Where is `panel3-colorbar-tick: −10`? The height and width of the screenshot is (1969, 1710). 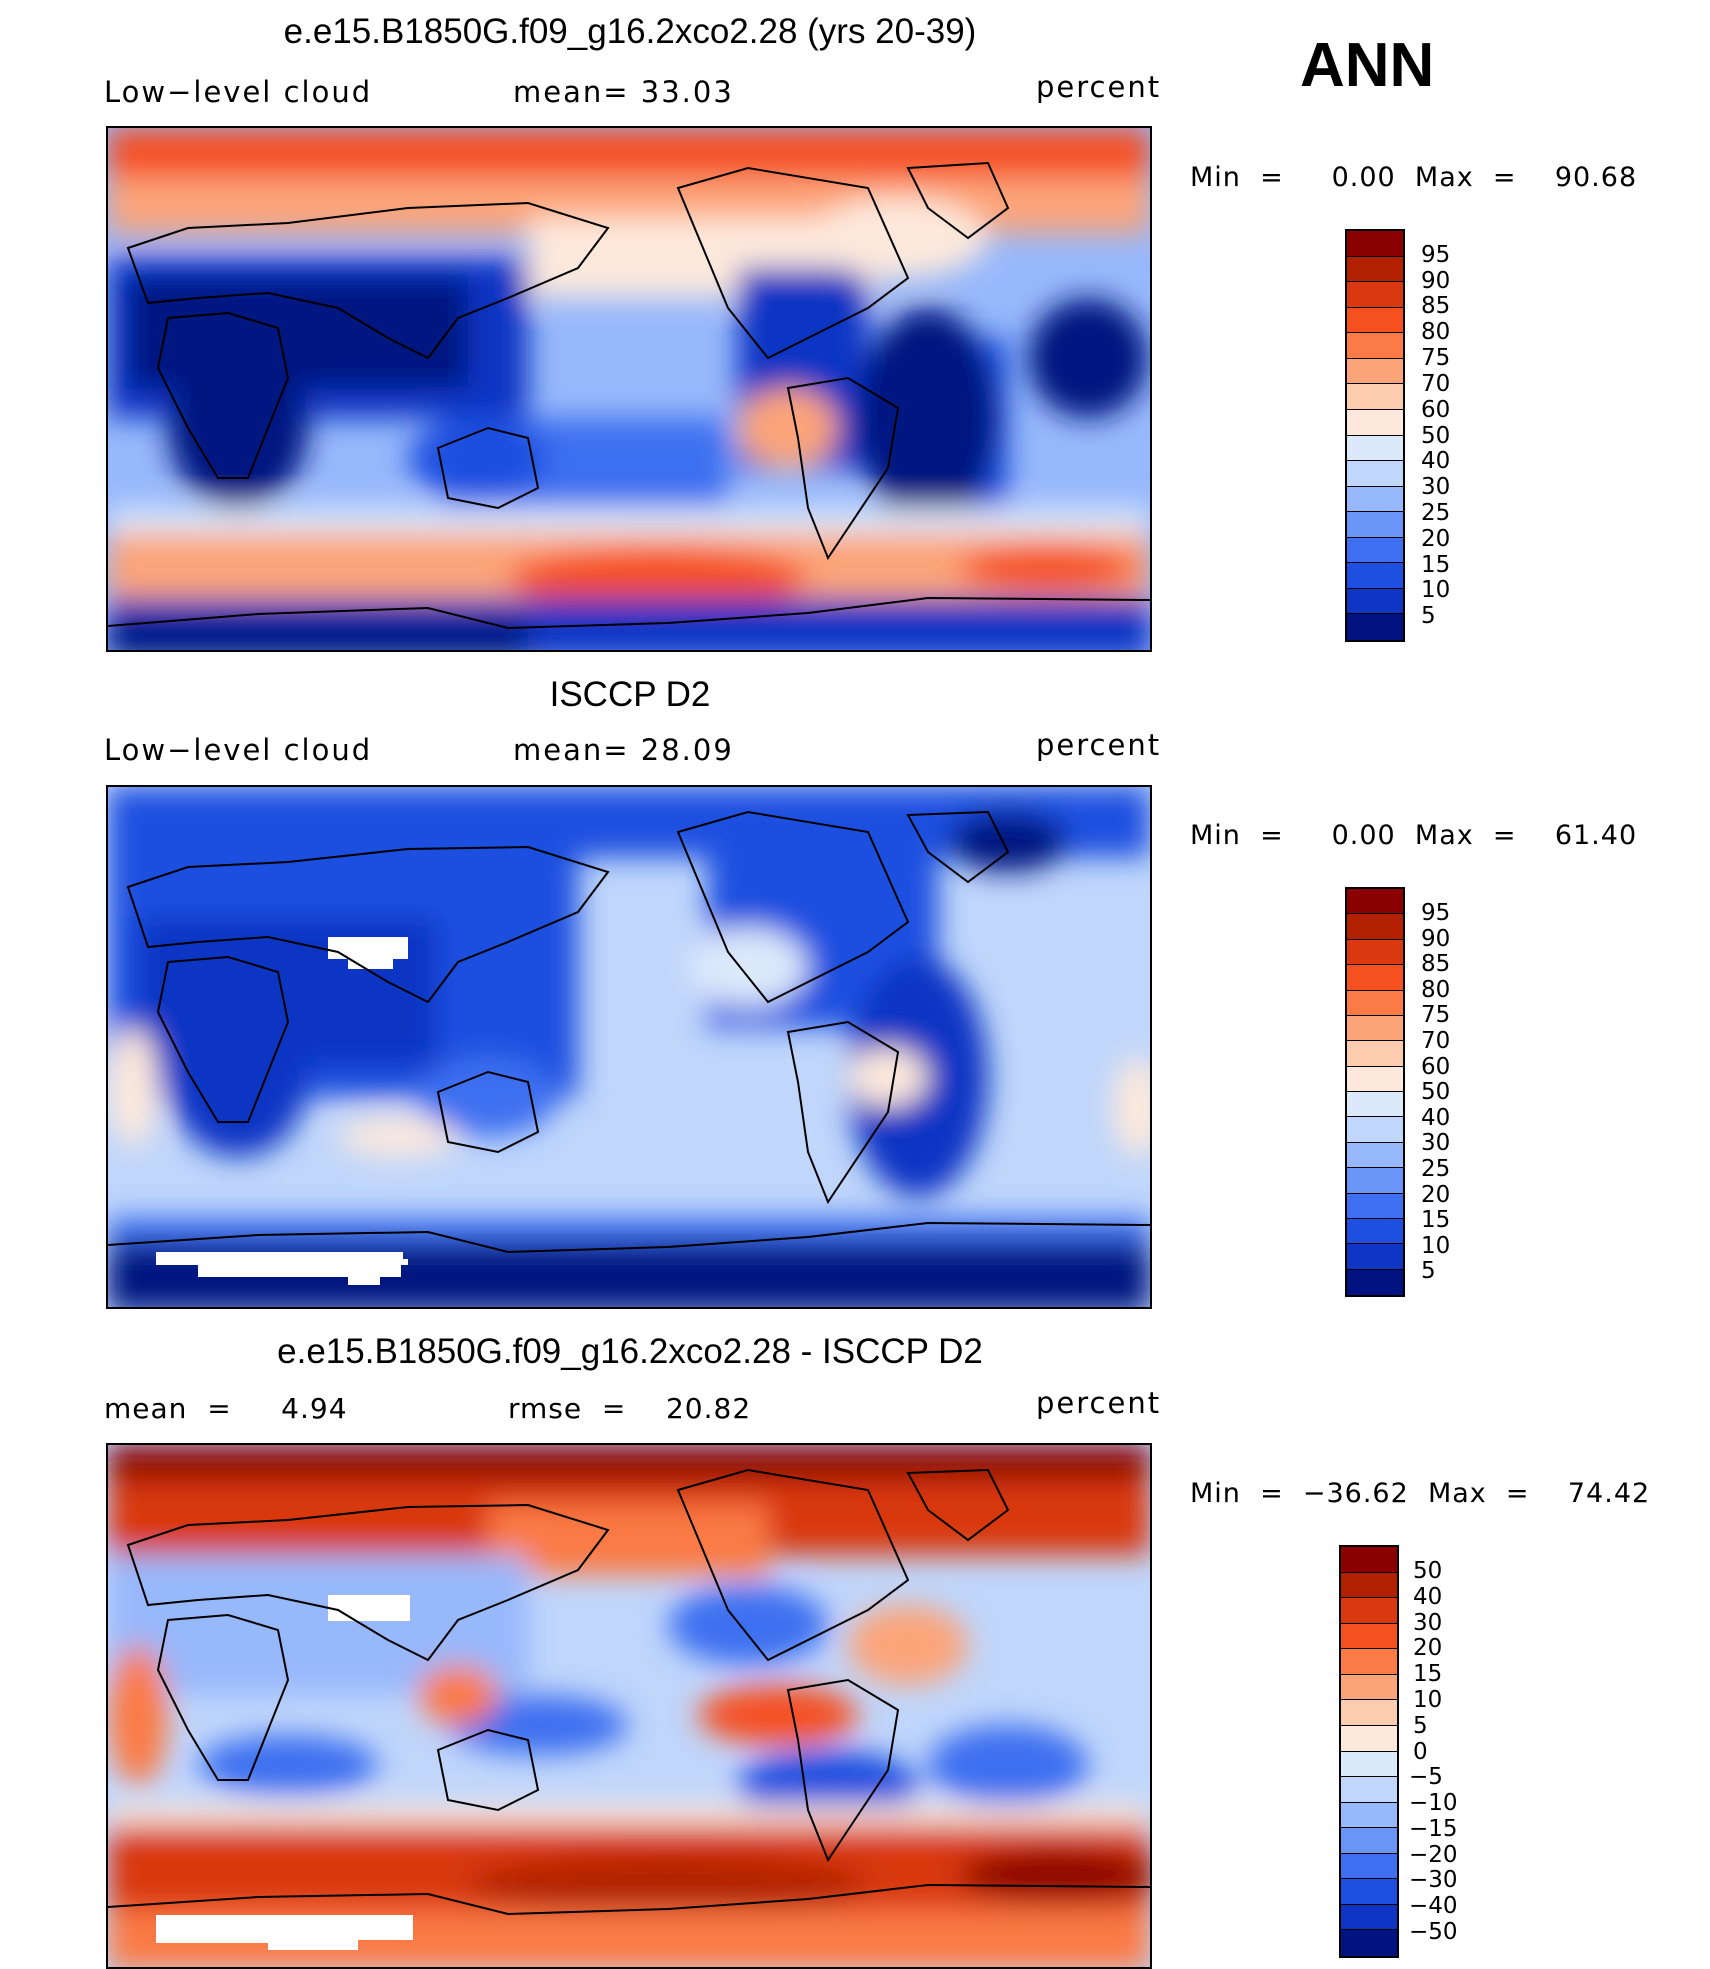
panel3-colorbar-tick: −10 is located at coordinates (1433, 1803).